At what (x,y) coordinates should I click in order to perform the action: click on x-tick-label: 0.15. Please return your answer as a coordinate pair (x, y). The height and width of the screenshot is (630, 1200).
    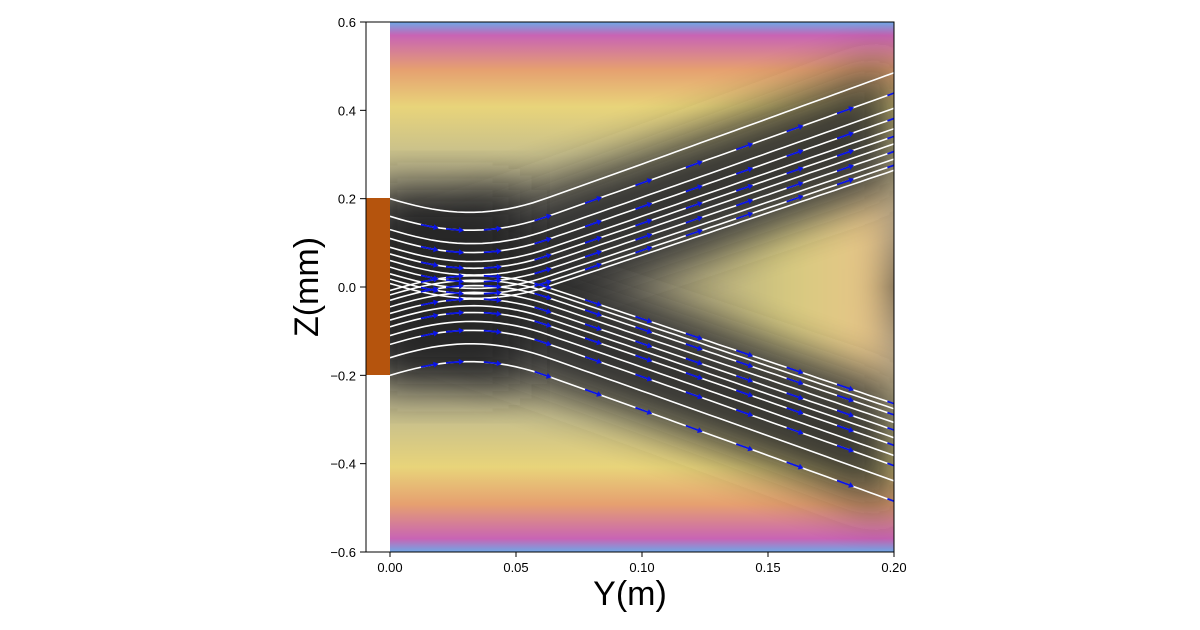
    Looking at the image, I should click on (767, 567).